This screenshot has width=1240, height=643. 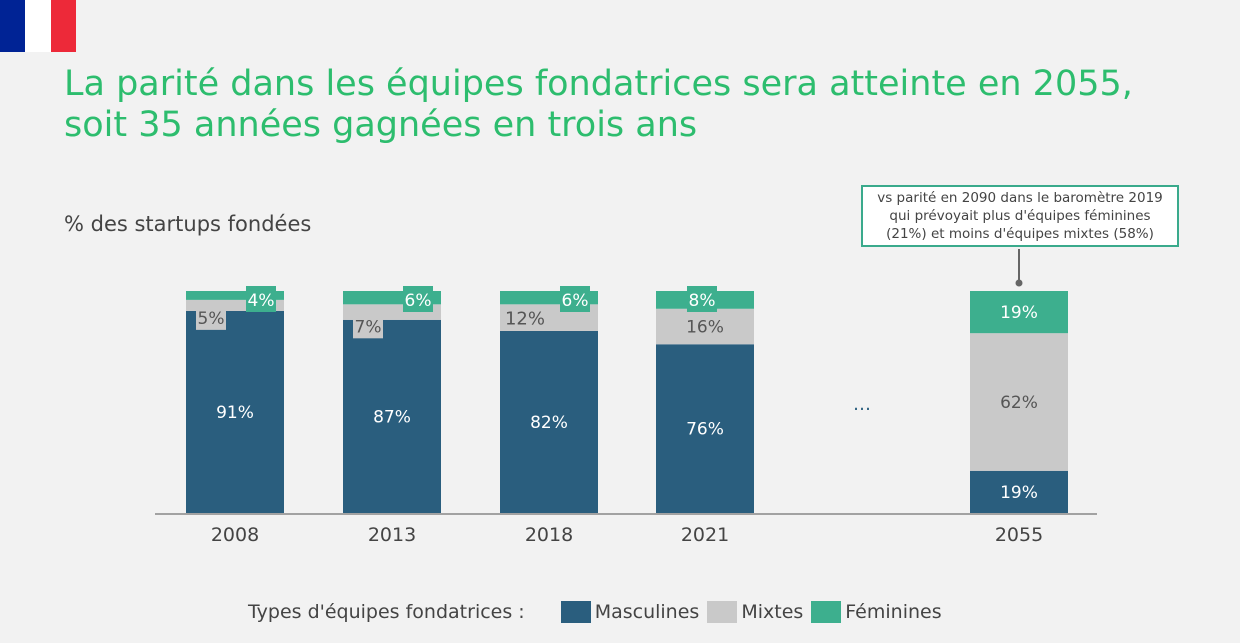 I want to click on bar-mixtes-2055, so click(x=1019, y=402).